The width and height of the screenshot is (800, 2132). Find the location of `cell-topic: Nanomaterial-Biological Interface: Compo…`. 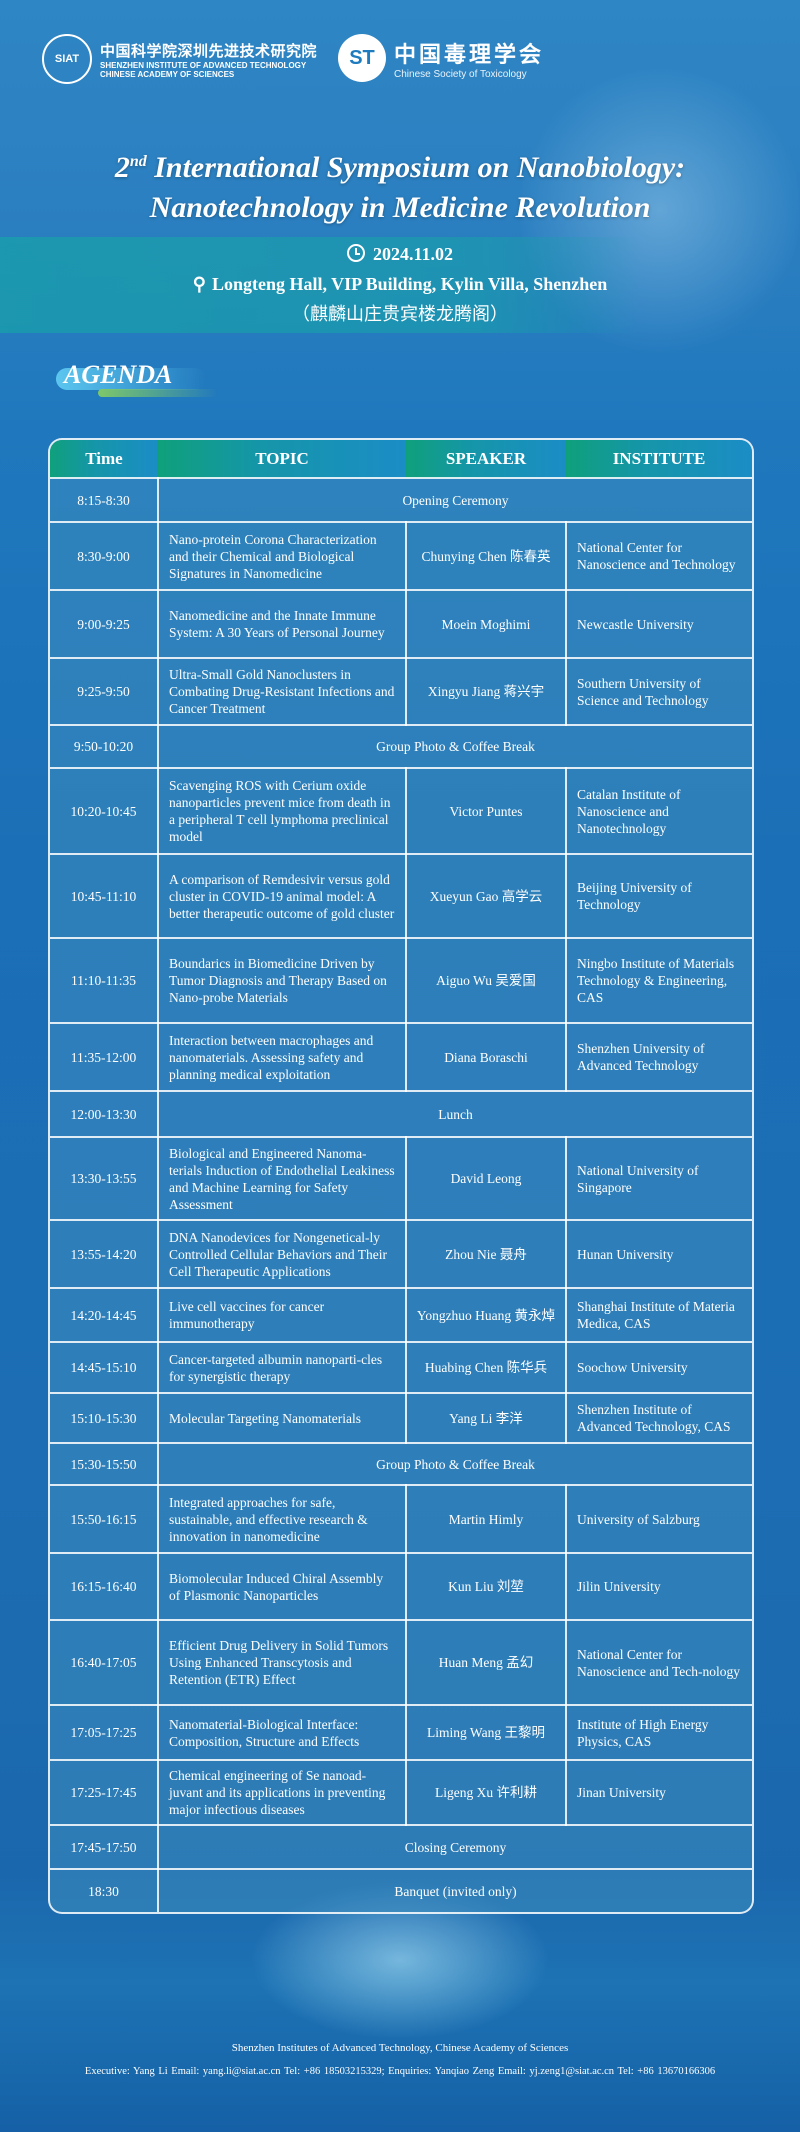

cell-topic: Nanomaterial-Biological Interface: Compo… is located at coordinates (282, 1732).